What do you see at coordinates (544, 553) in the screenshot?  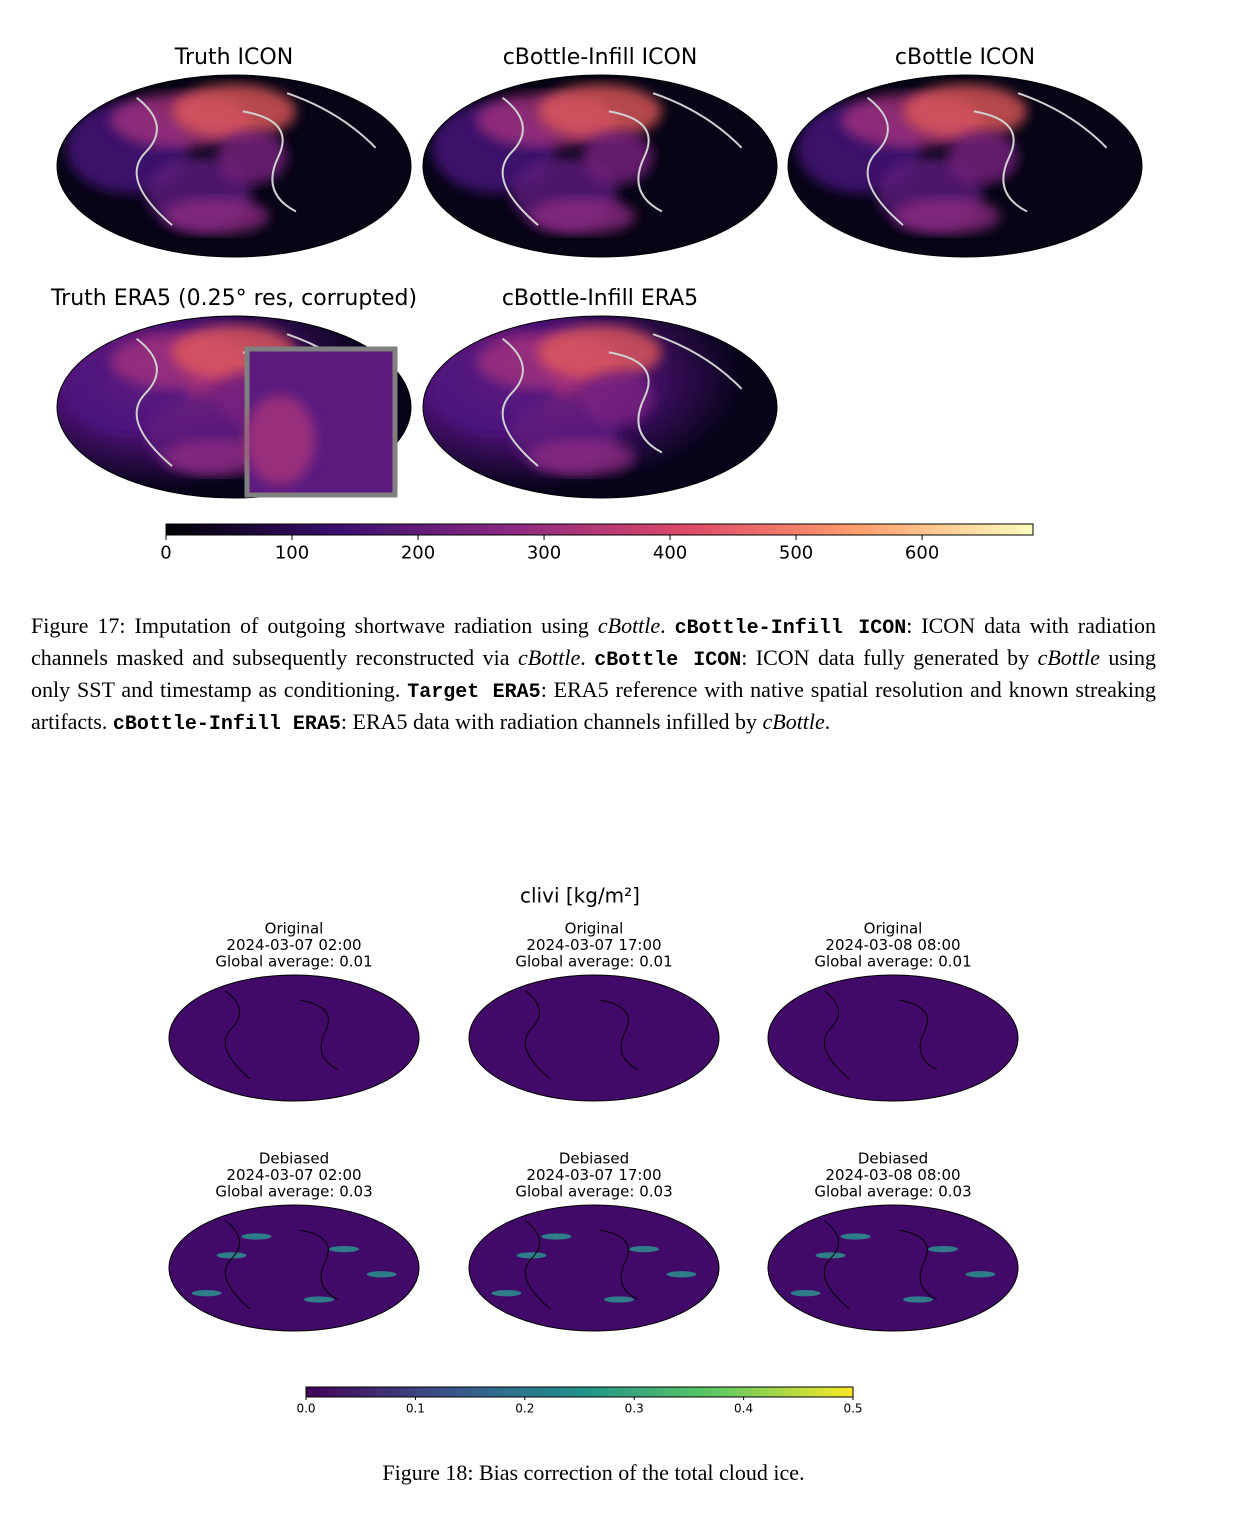 I see `colorbar-tick-label: 300` at bounding box center [544, 553].